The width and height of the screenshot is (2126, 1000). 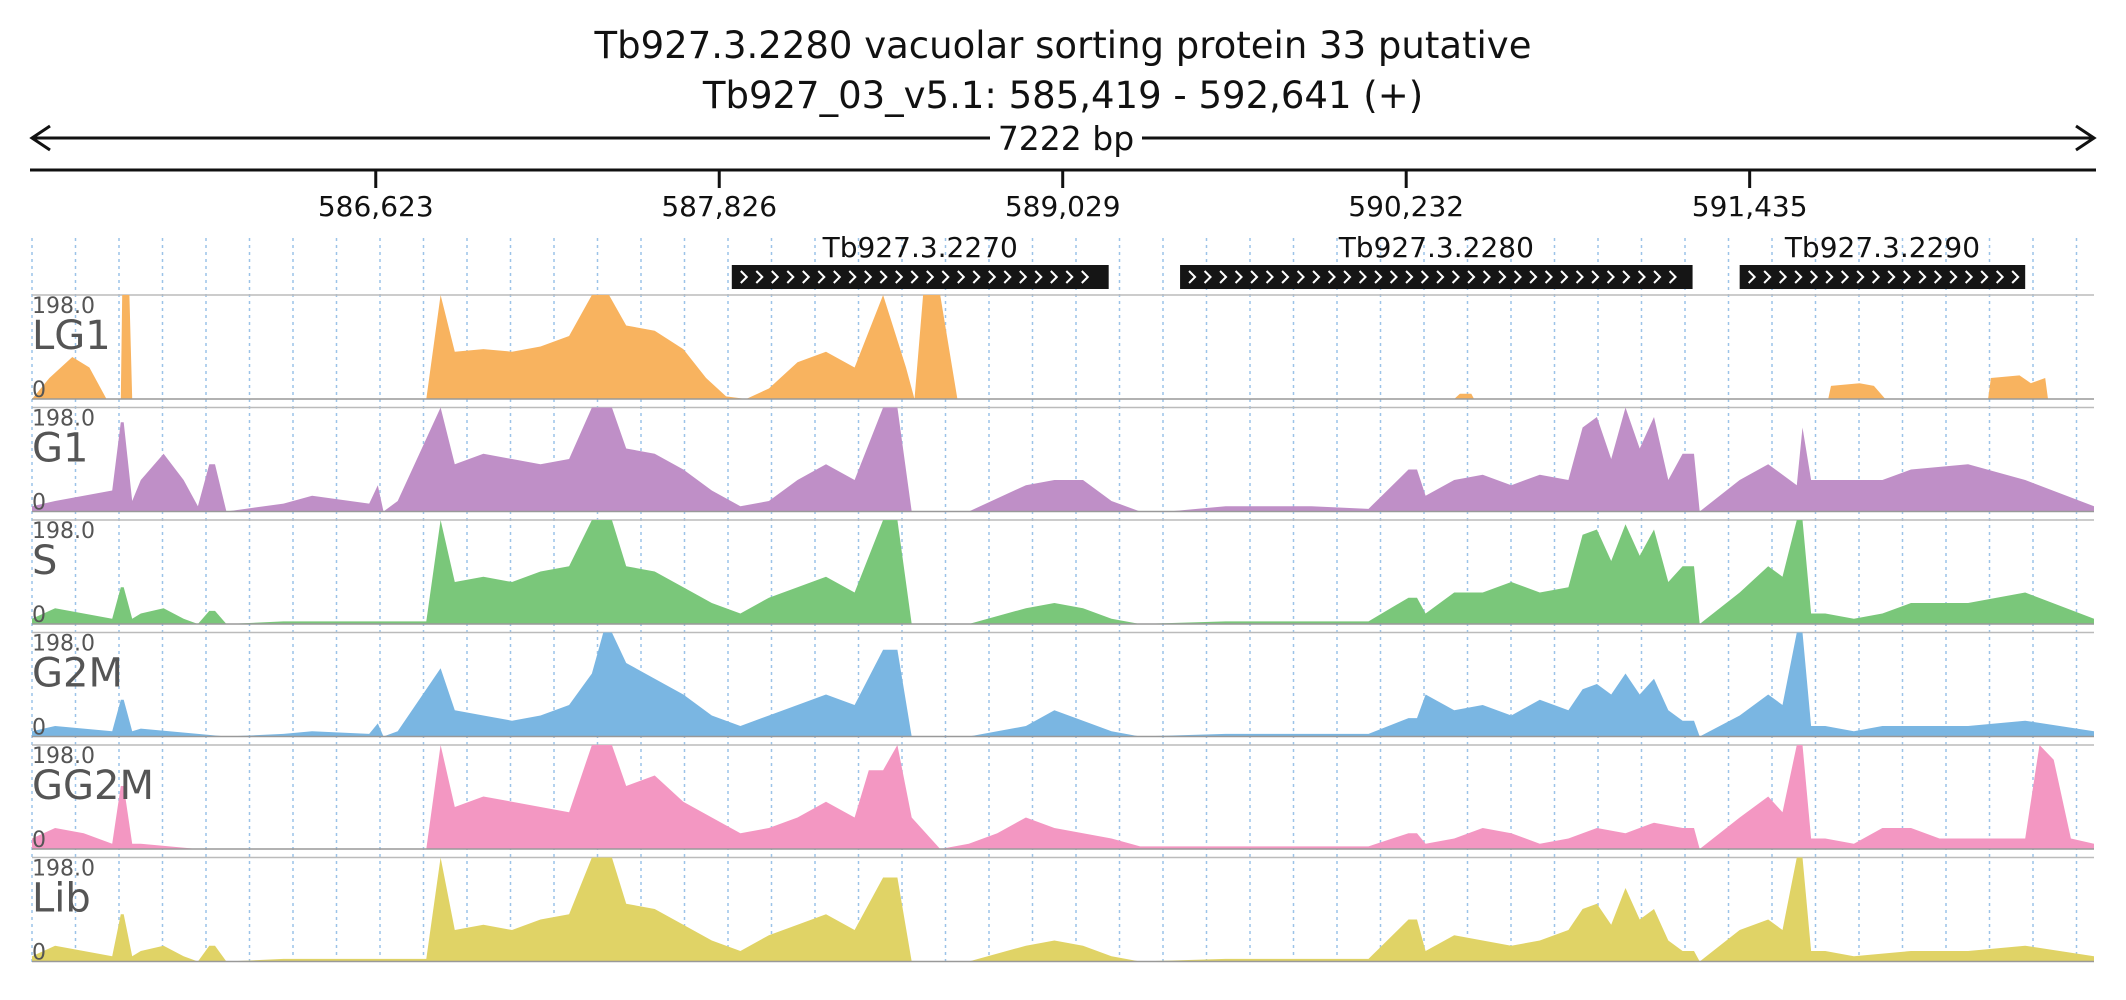 What do you see at coordinates (1750, 206) in the screenshot?
I see `x-tick-label: 591,435` at bounding box center [1750, 206].